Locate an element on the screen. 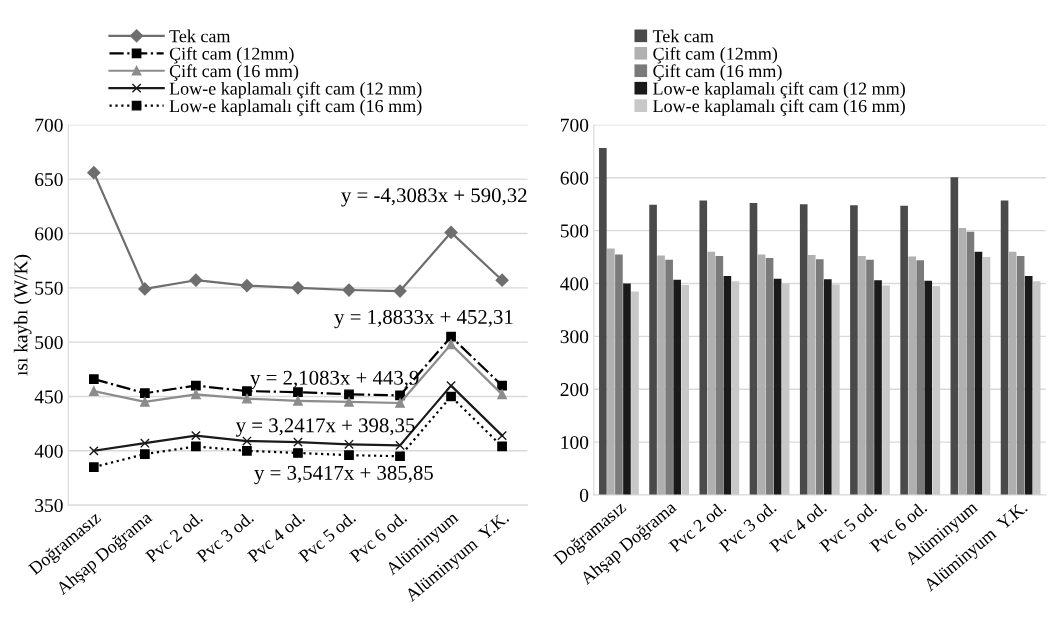 The width and height of the screenshot is (1051, 637). y-tick-label: 650 is located at coordinates (49, 179).